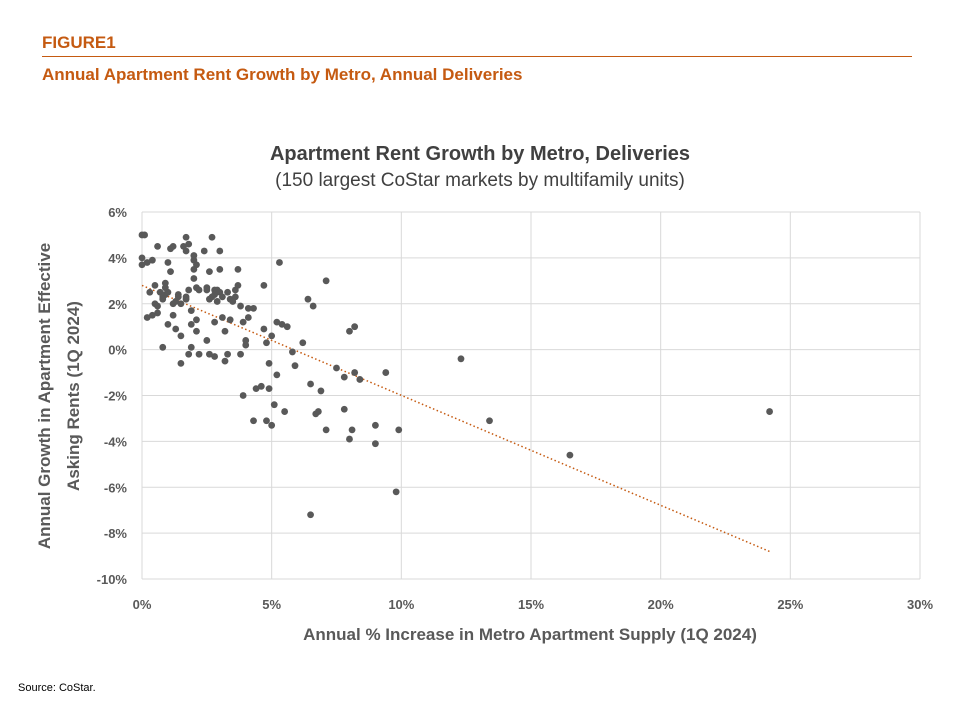 The image size is (960, 720). Describe the element at coordinates (116, 396) in the screenshot. I see `y-tick-label: -2%` at that location.